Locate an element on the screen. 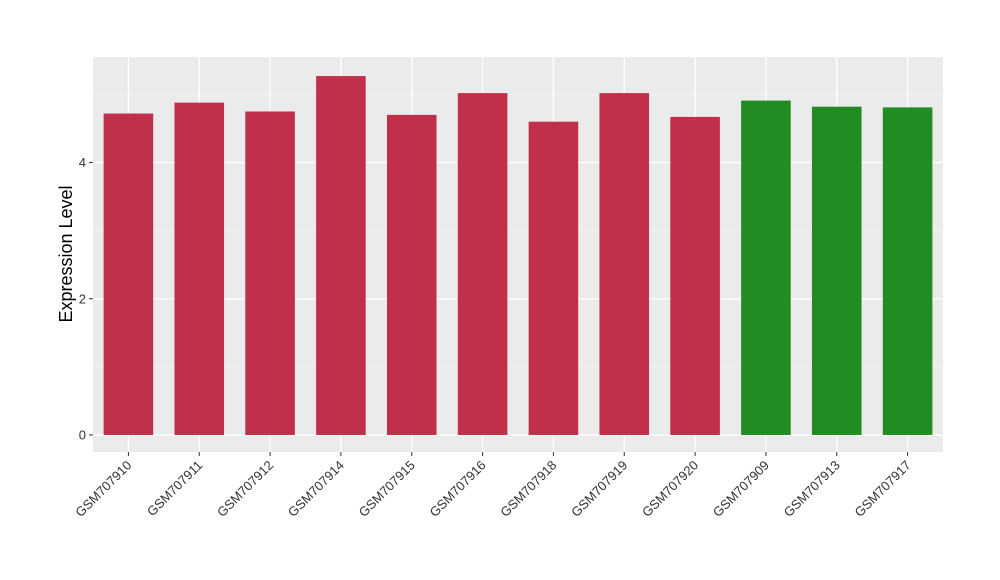 Image resolution: width=1000 pixels, height=580 pixels. y-axis: 0 2 4 is located at coordinates (86, 298).